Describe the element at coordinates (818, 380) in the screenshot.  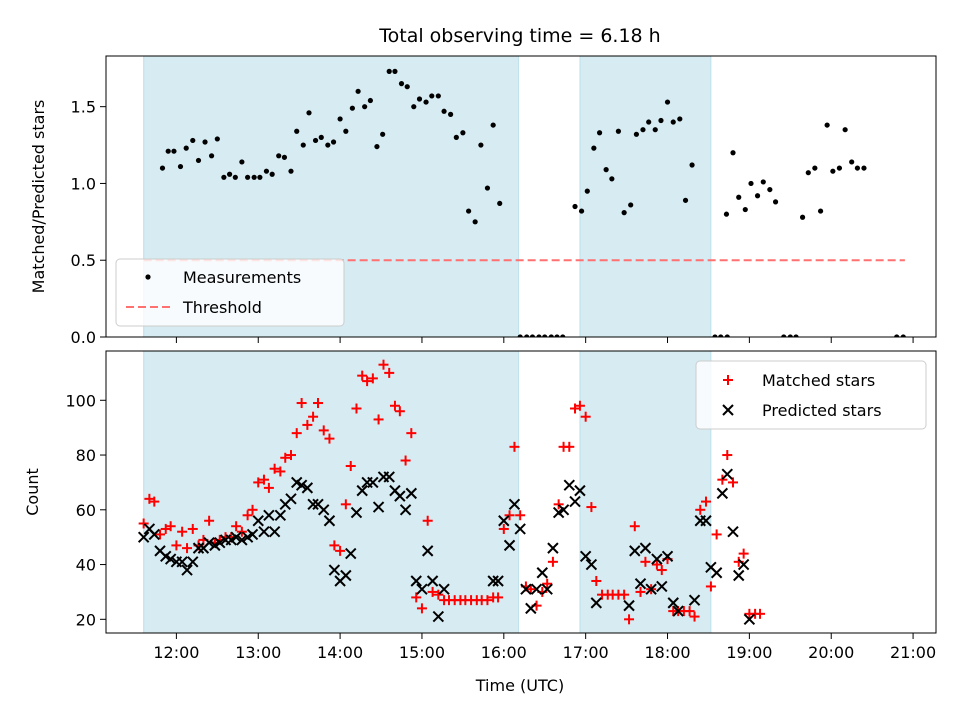
I see `legend-label: Matched stars` at that location.